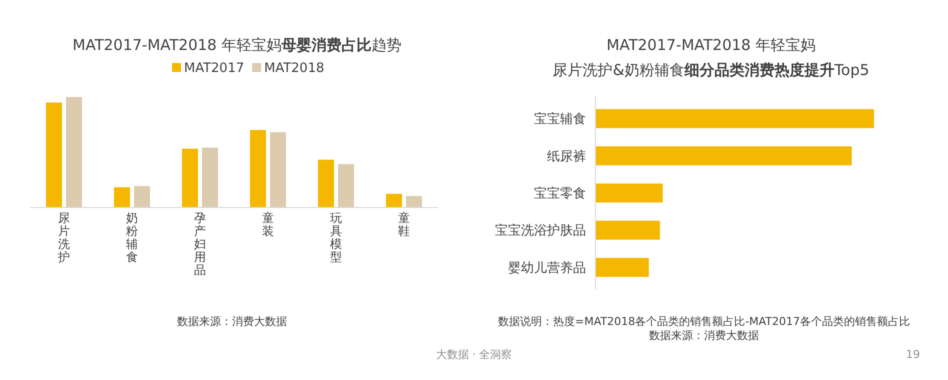 The image size is (948, 380). What do you see at coordinates (547, 268) in the screenshot?
I see `y-tick-label: 婴幼儿营养品` at bounding box center [547, 268].